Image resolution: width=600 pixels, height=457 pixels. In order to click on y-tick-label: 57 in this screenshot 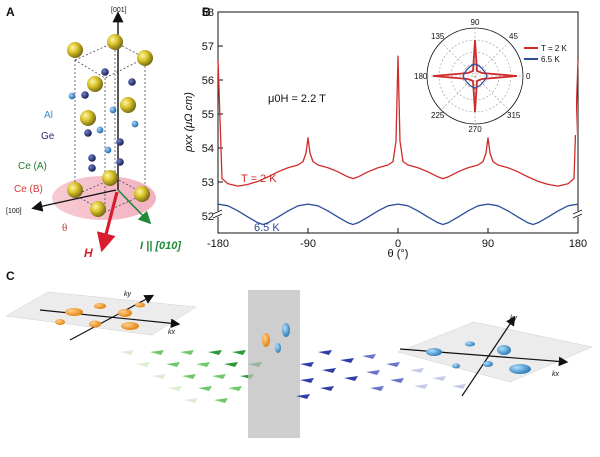, I will do `click(208, 47)`.